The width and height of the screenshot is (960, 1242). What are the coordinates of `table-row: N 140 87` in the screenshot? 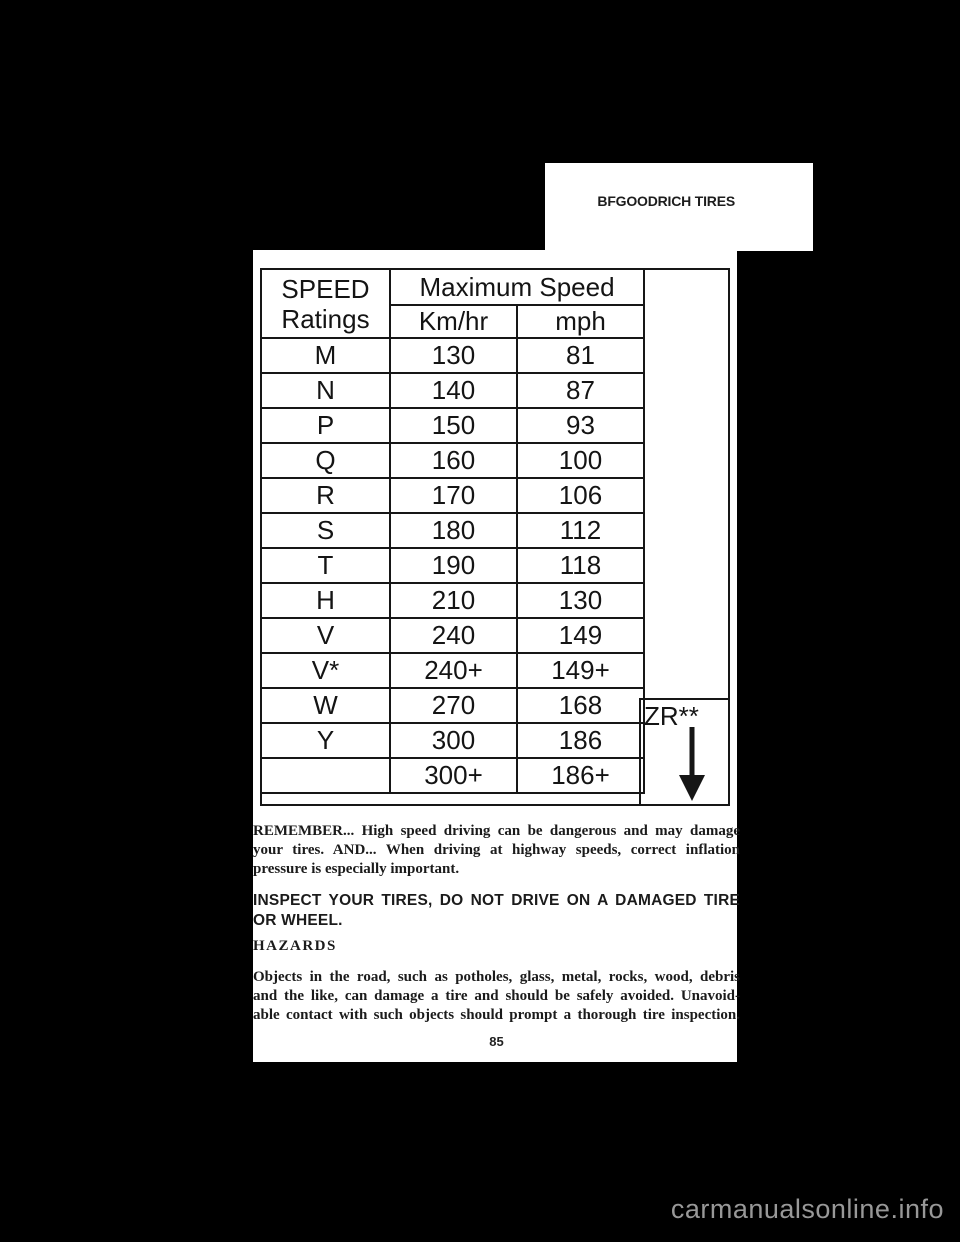 It's located at (452, 390).